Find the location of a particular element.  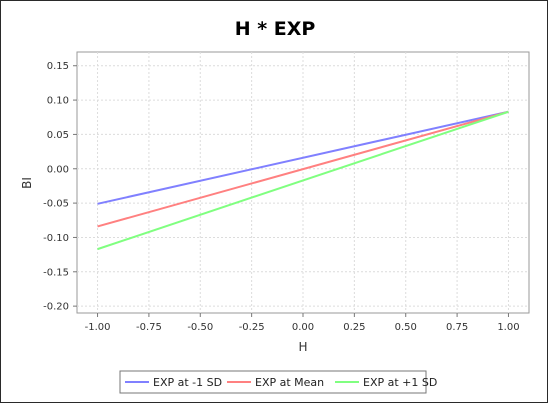

y-tick-label: -0.10 is located at coordinates (56, 238).